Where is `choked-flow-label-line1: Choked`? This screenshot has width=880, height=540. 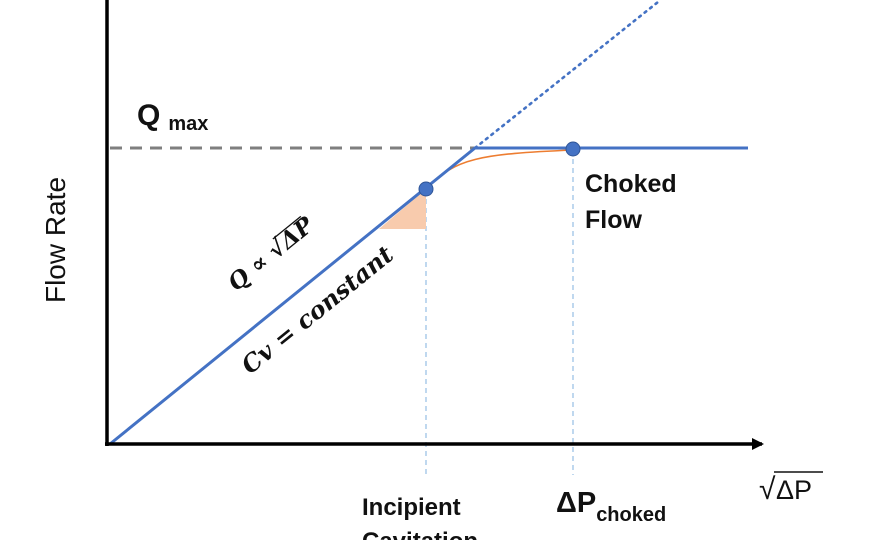 choked-flow-label-line1: Choked is located at coordinates (631, 184).